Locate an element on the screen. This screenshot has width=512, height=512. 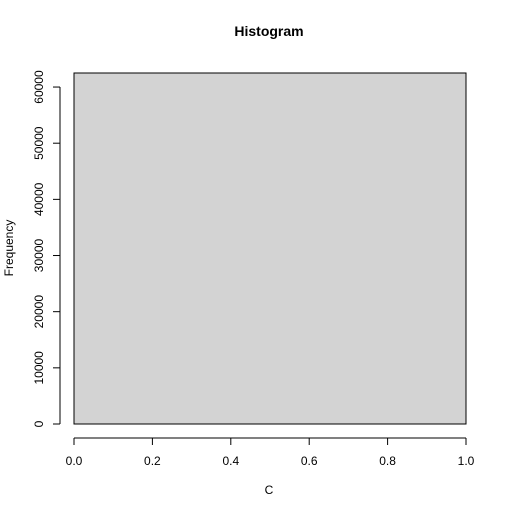
y-tick-label-5: 50000 is located at coordinates (39, 143).